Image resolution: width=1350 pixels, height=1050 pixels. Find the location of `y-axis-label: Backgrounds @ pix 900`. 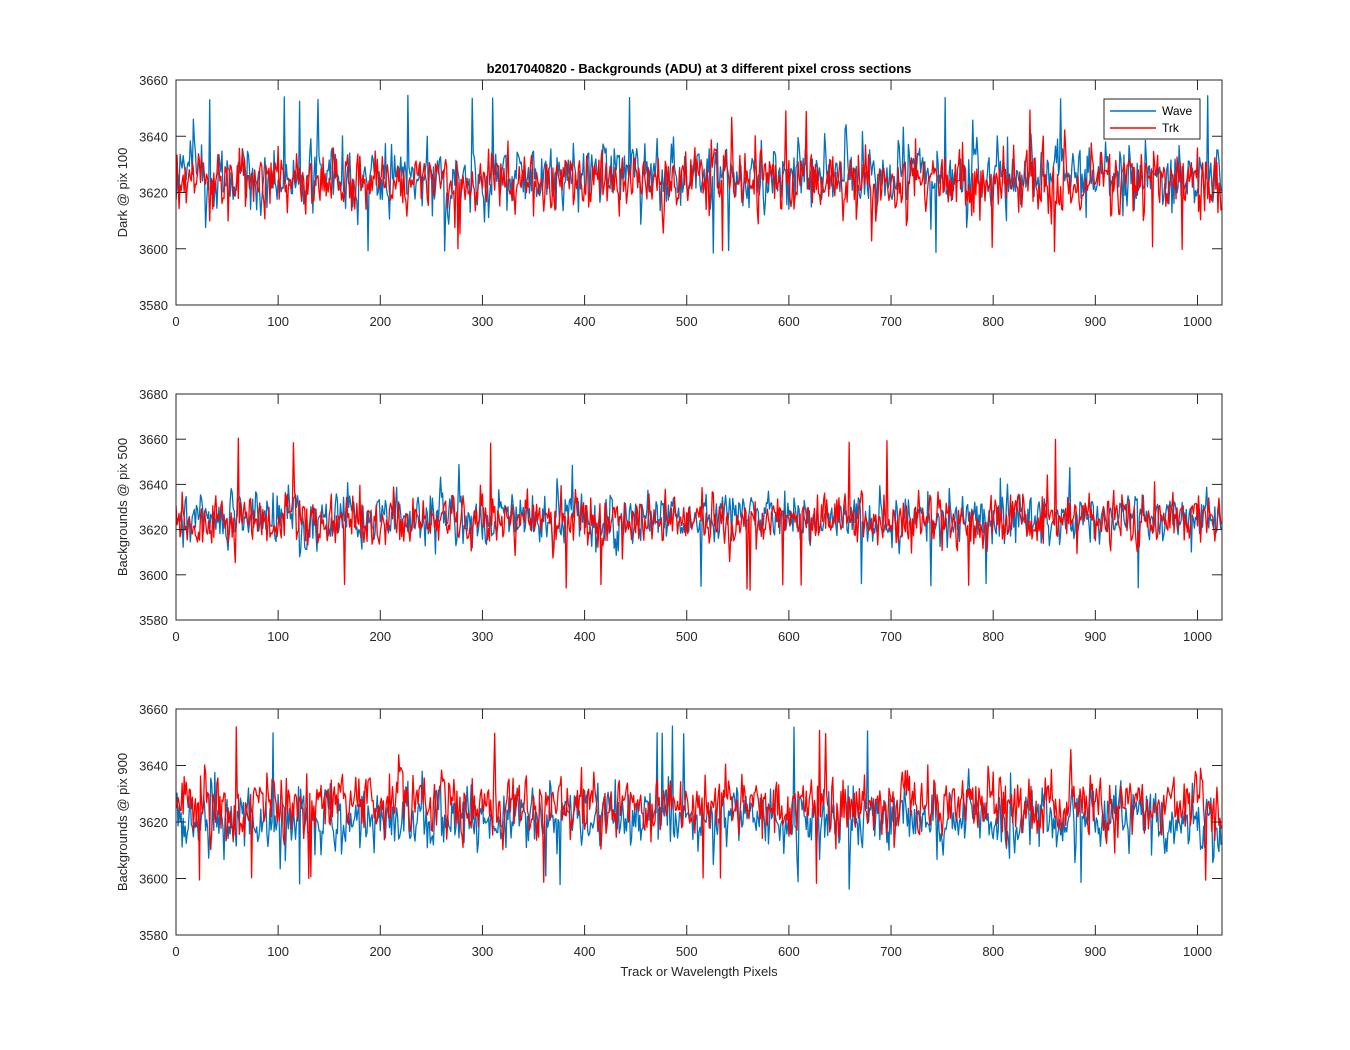

y-axis-label: Backgrounds @ pix 900 is located at coordinates (122, 822).